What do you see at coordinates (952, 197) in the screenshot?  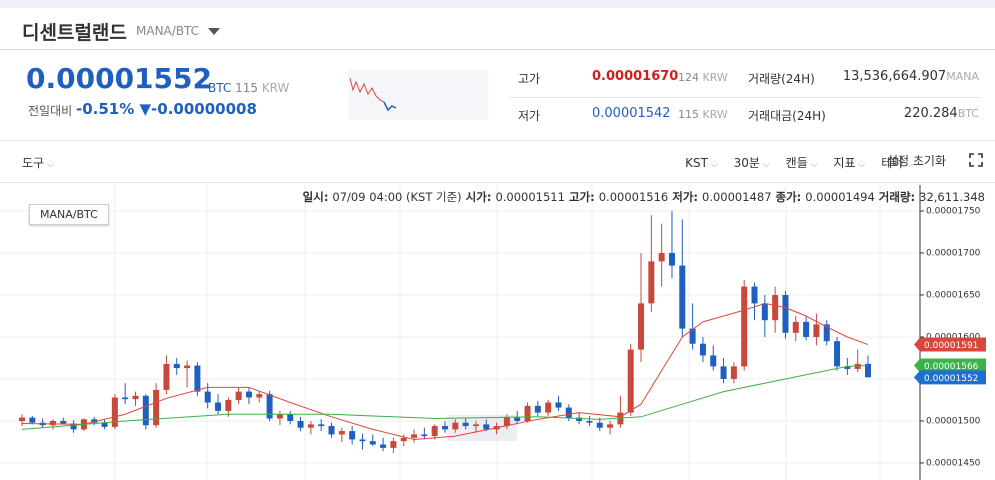 I see `info-value: 32,611.348` at bounding box center [952, 197].